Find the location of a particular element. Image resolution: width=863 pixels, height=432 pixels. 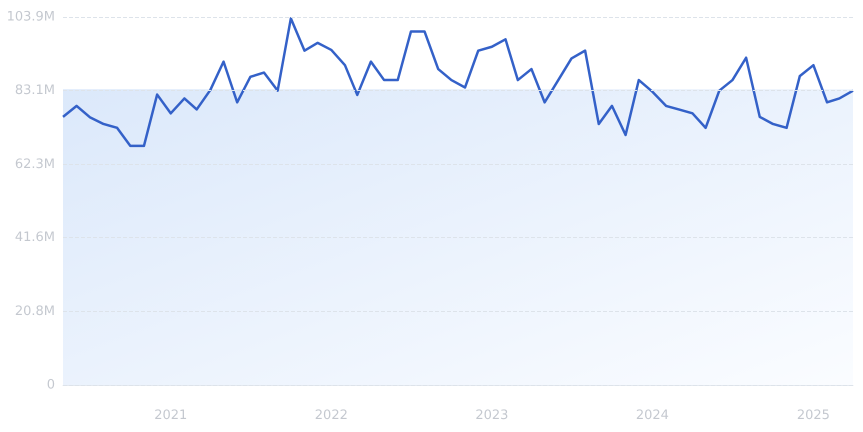

x-tick-label: 2025 is located at coordinates (813, 415).